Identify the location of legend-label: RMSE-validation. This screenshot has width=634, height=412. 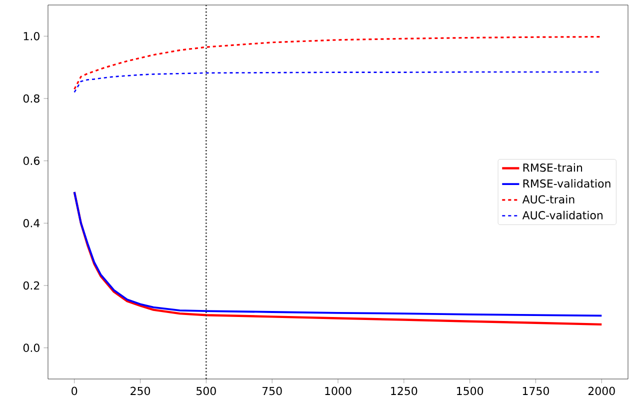
(566, 183).